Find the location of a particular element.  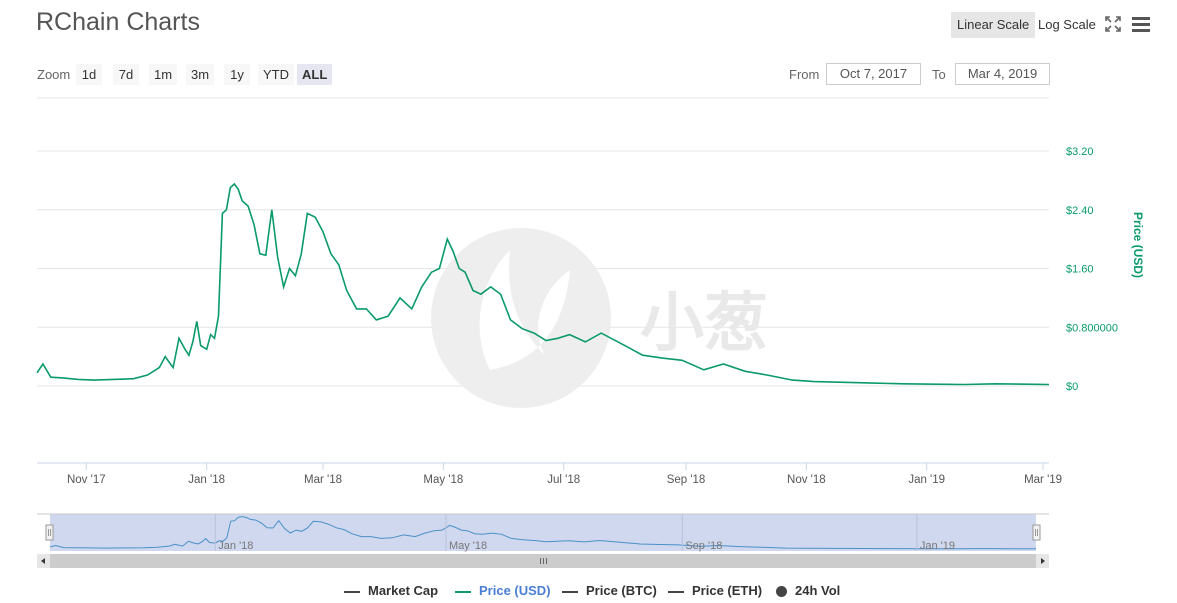

legend-market-cap: Market Cap is located at coordinates (391, 590).